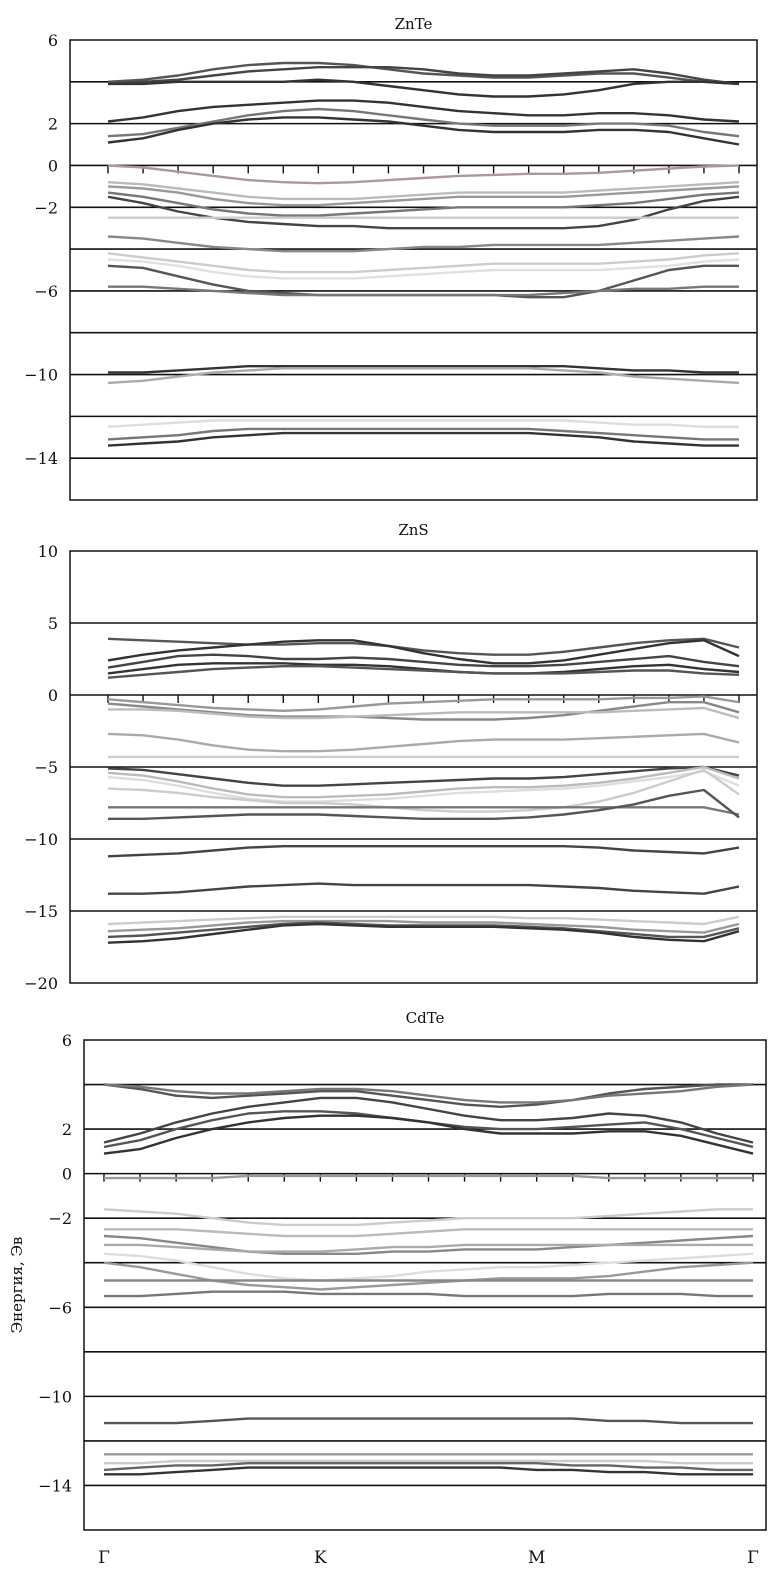 This screenshot has height=1575, width=769. Describe the element at coordinates (425, 1018) in the screenshot. I see `panel-title: CdTe` at that location.